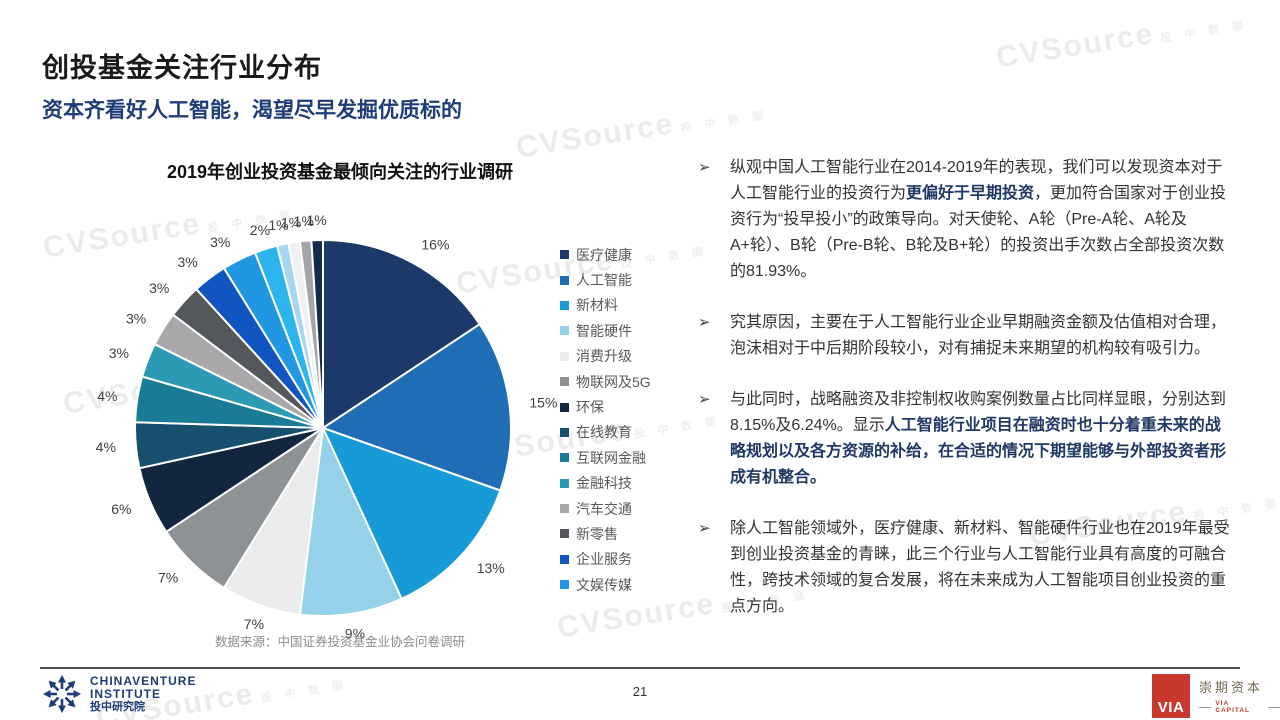 The width and height of the screenshot is (1280, 720). What do you see at coordinates (62, 694) in the screenshot?
I see `starburst-icon` at bounding box center [62, 694].